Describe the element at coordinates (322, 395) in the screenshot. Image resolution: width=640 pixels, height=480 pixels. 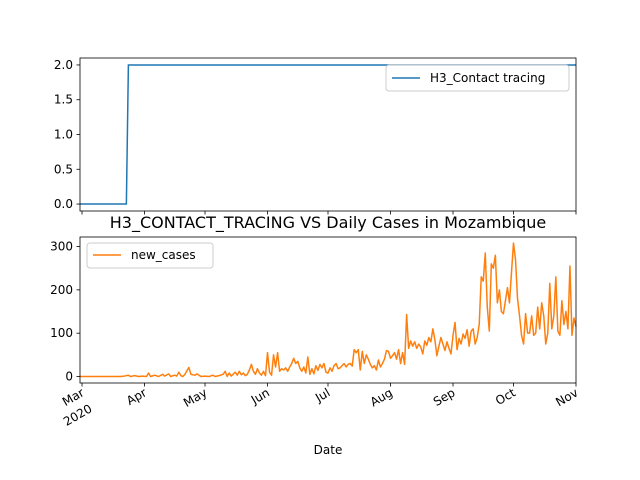
I see `x-tick-label: Jul` at that location.